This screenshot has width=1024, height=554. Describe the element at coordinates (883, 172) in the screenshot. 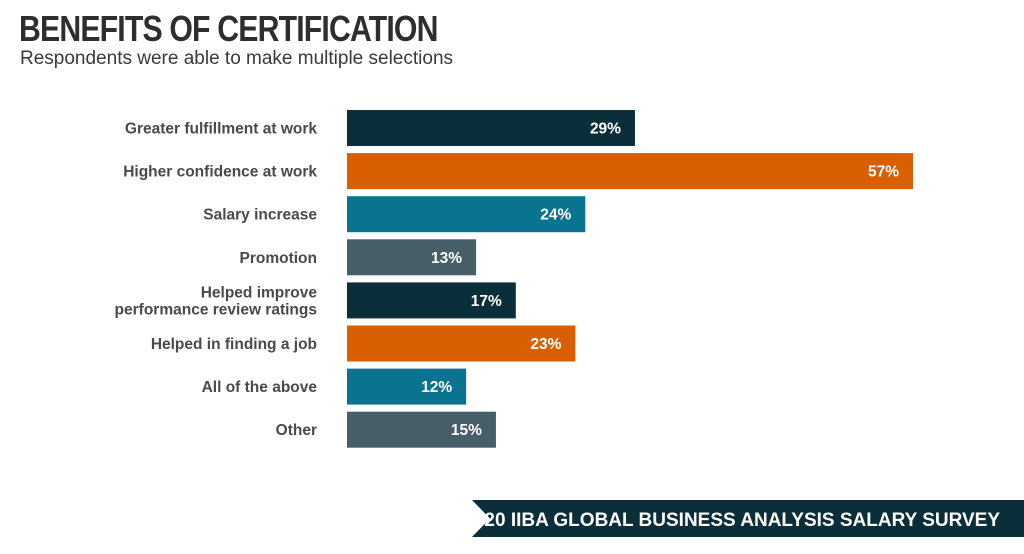

I see `value-label: 57%` at that location.